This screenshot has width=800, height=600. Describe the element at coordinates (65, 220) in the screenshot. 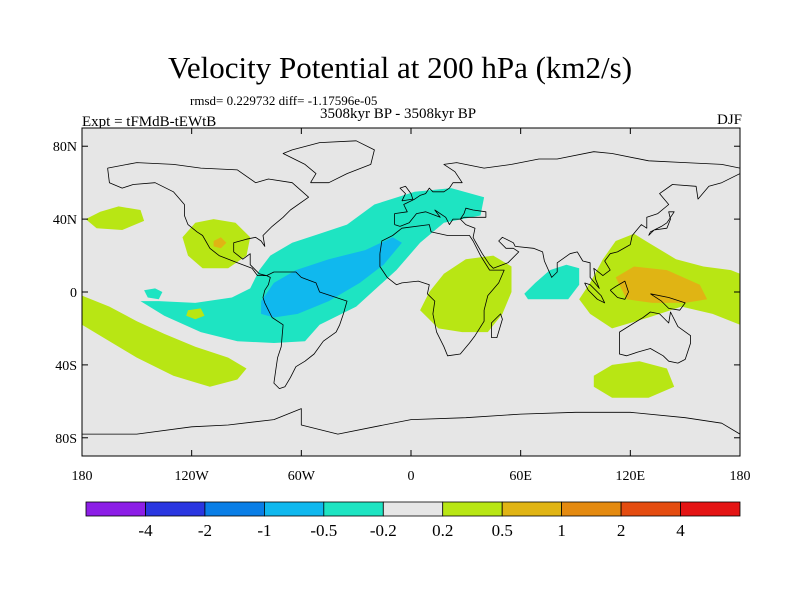

I see `y-tick-label: 40N` at that location.